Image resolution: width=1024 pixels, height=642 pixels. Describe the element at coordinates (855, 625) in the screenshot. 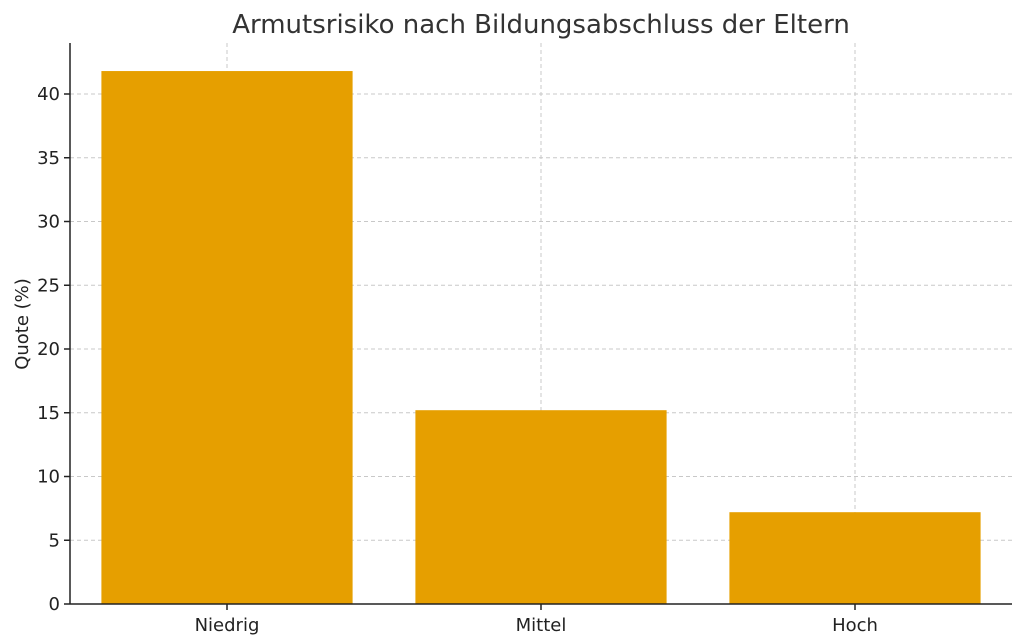

I see `x-tick-label: Hoch` at that location.